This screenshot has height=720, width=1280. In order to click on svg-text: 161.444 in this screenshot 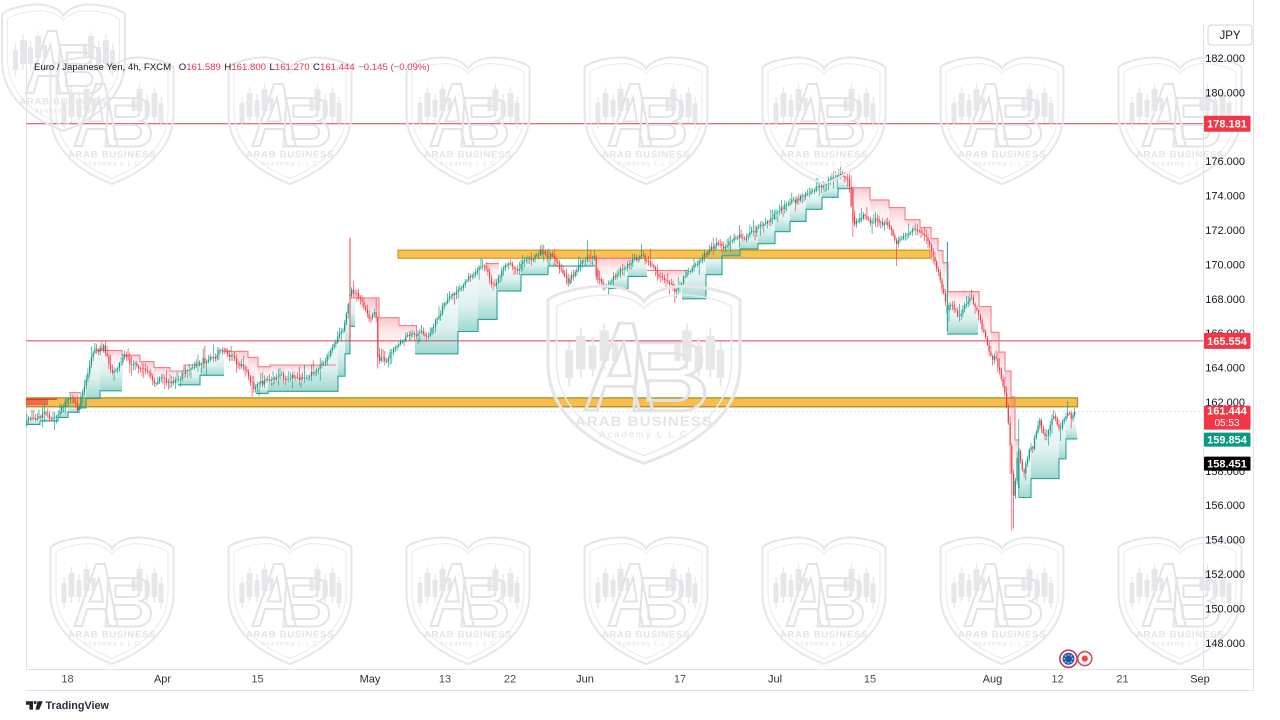, I will do `click(1227, 411)`.